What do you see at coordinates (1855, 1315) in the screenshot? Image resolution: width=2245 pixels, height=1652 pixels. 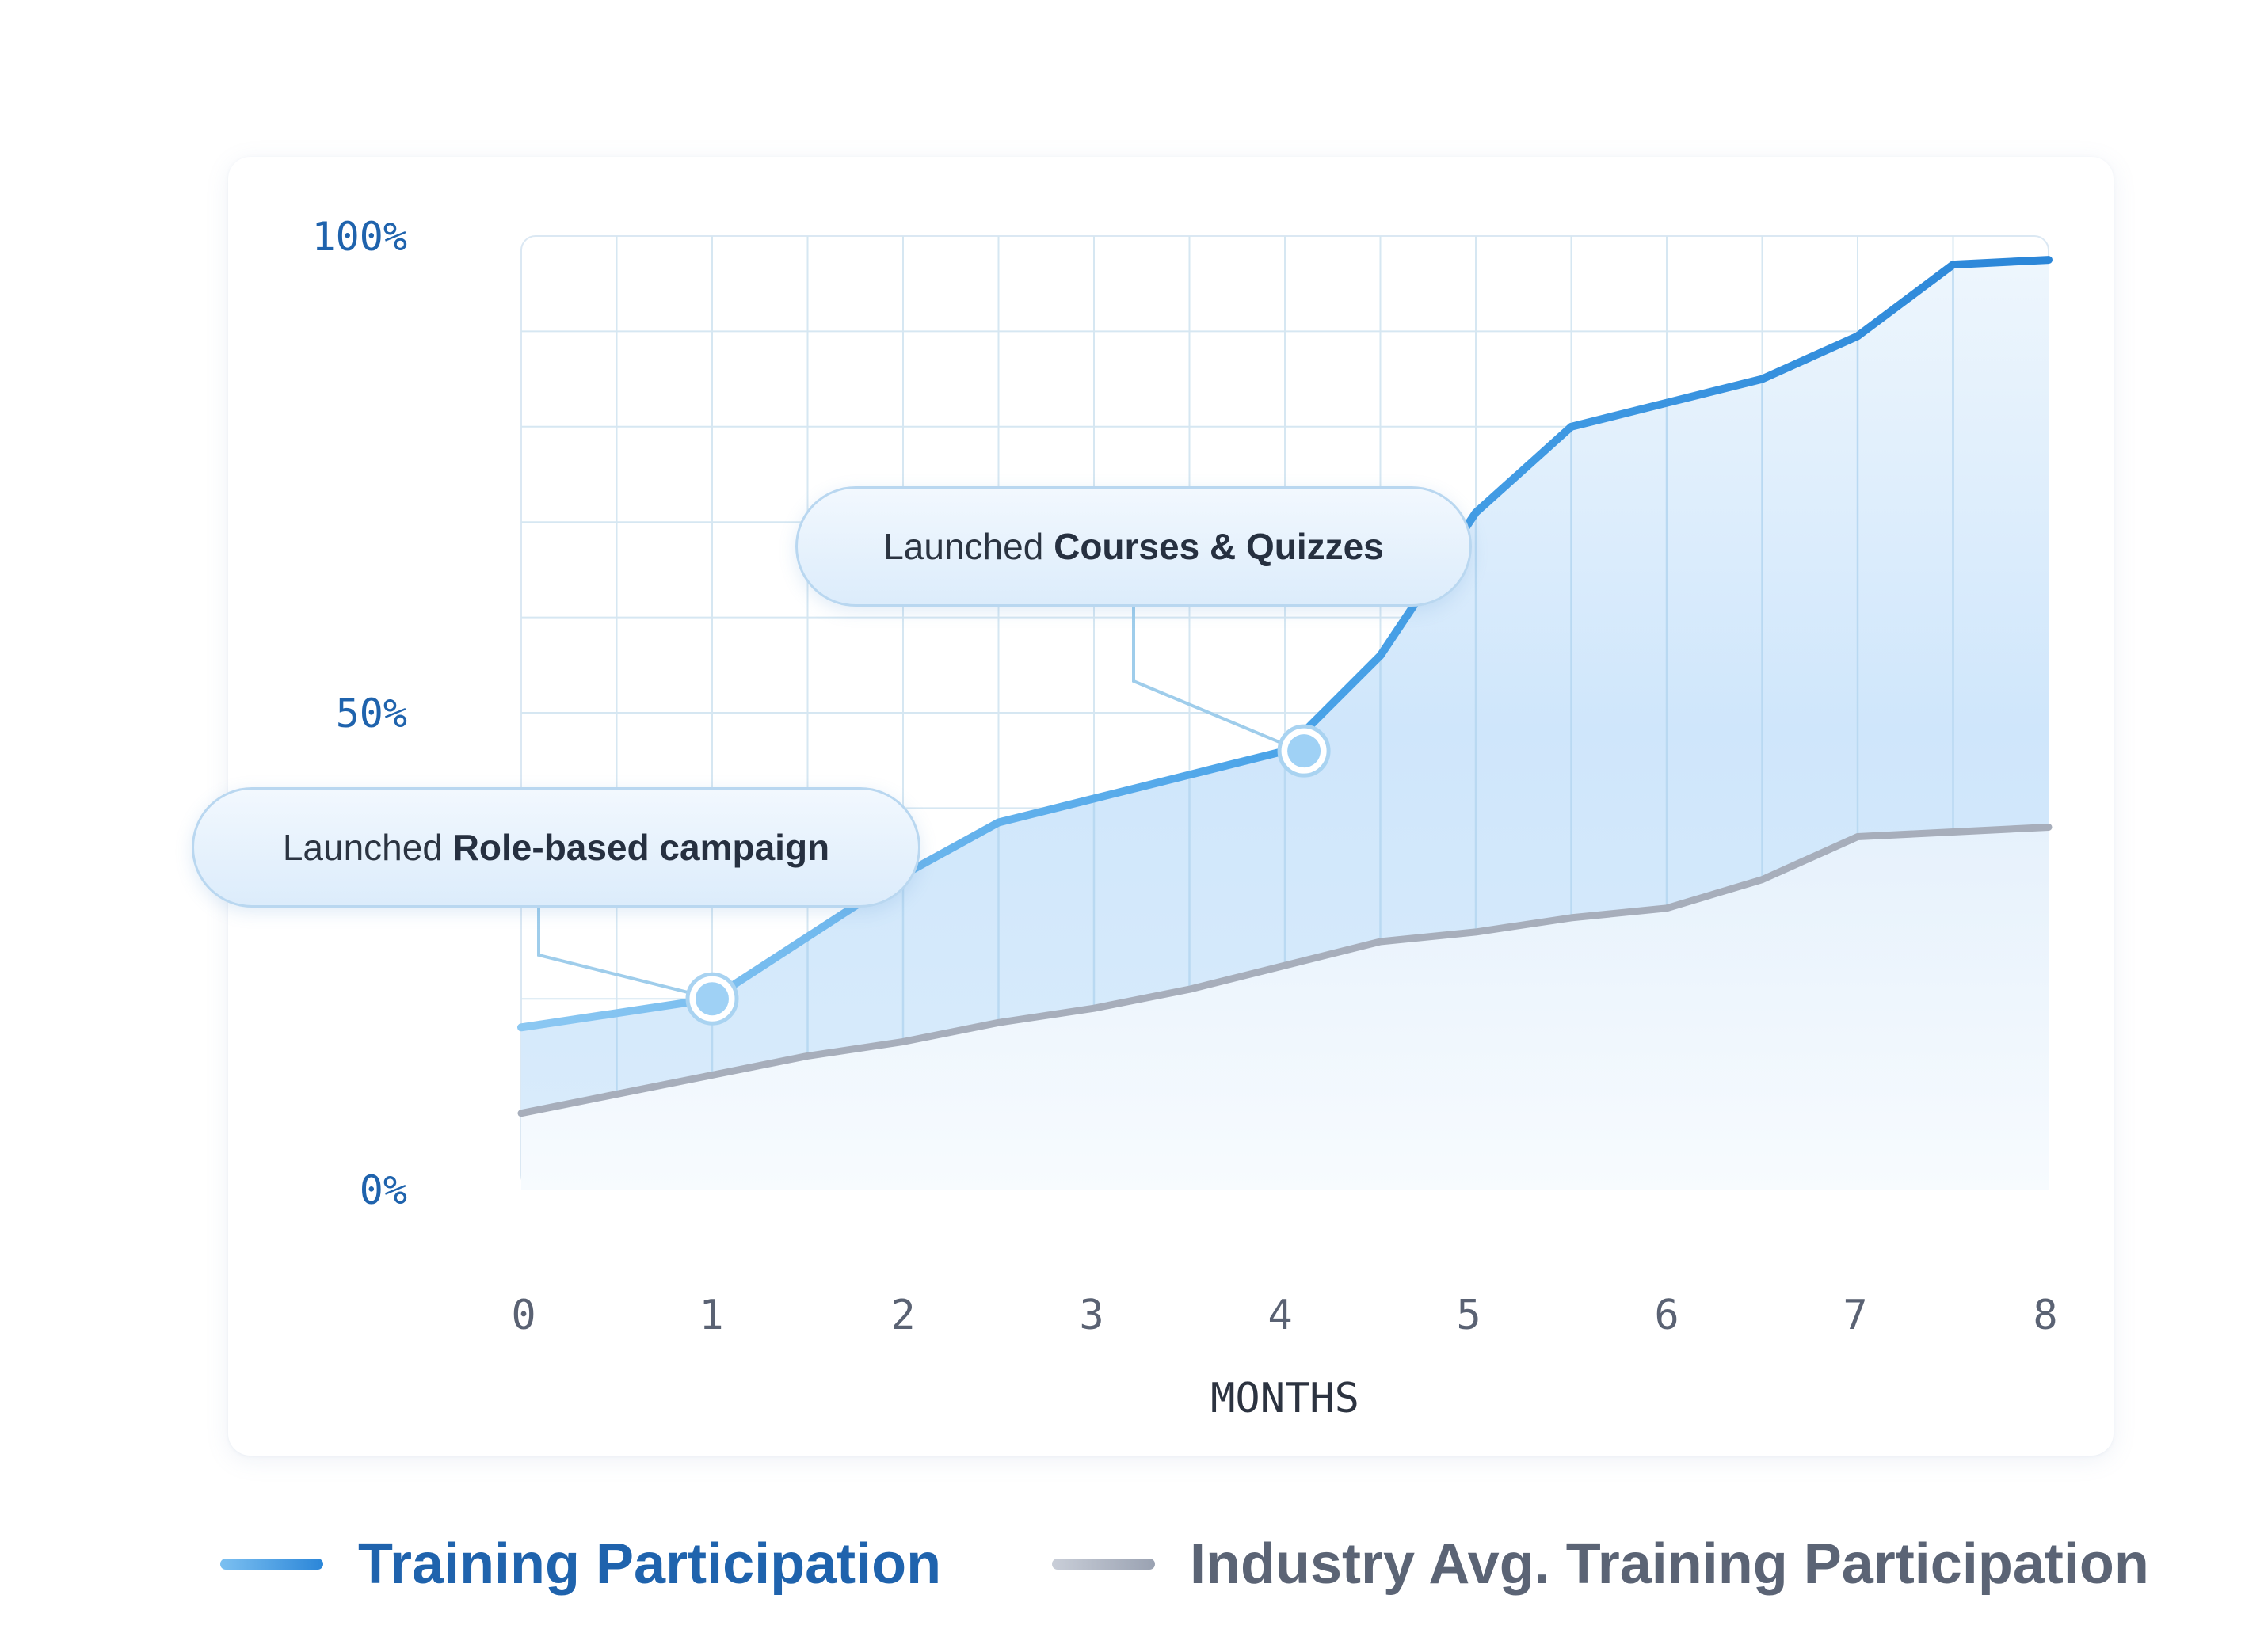 I see `x-tick-label: 7` at bounding box center [1855, 1315].